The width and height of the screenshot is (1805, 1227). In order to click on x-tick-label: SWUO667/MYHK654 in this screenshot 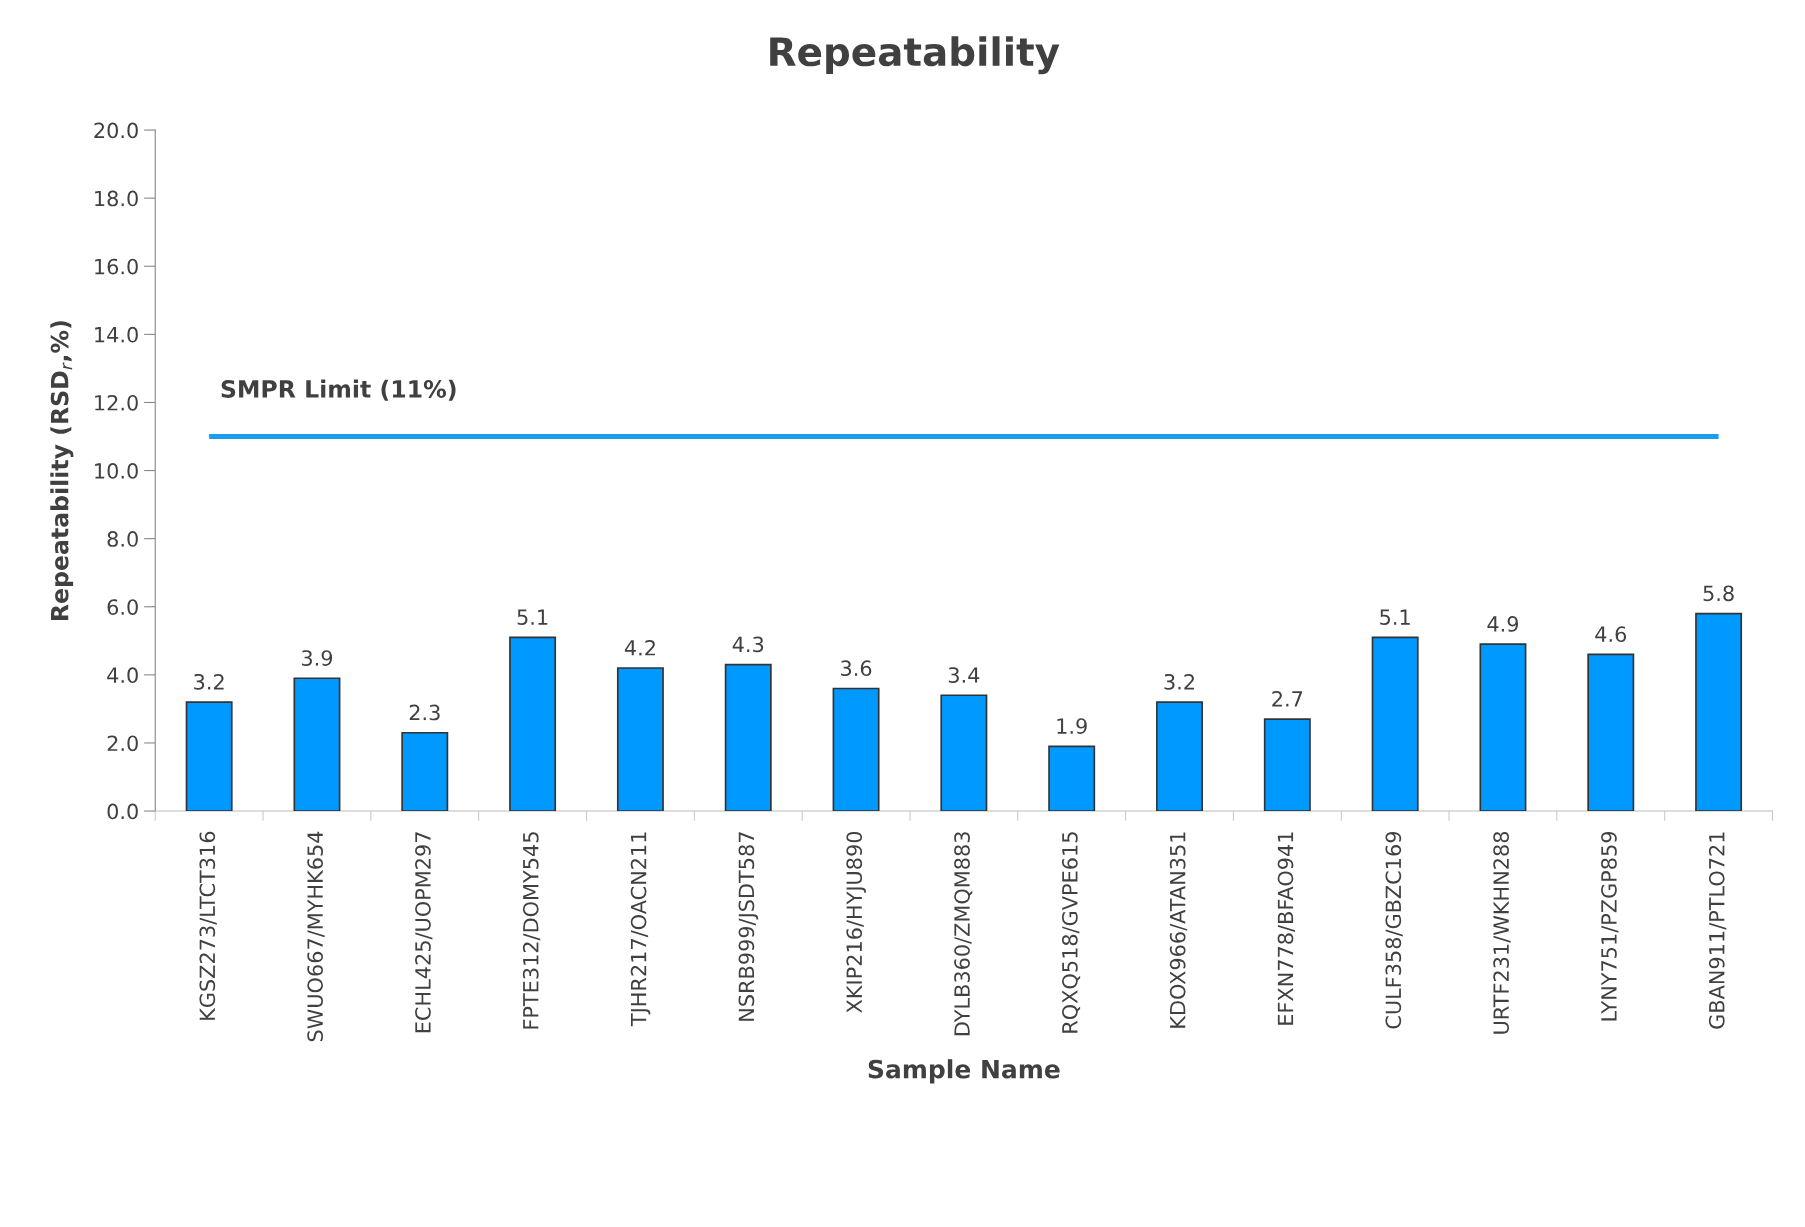, I will do `click(316, 936)`.